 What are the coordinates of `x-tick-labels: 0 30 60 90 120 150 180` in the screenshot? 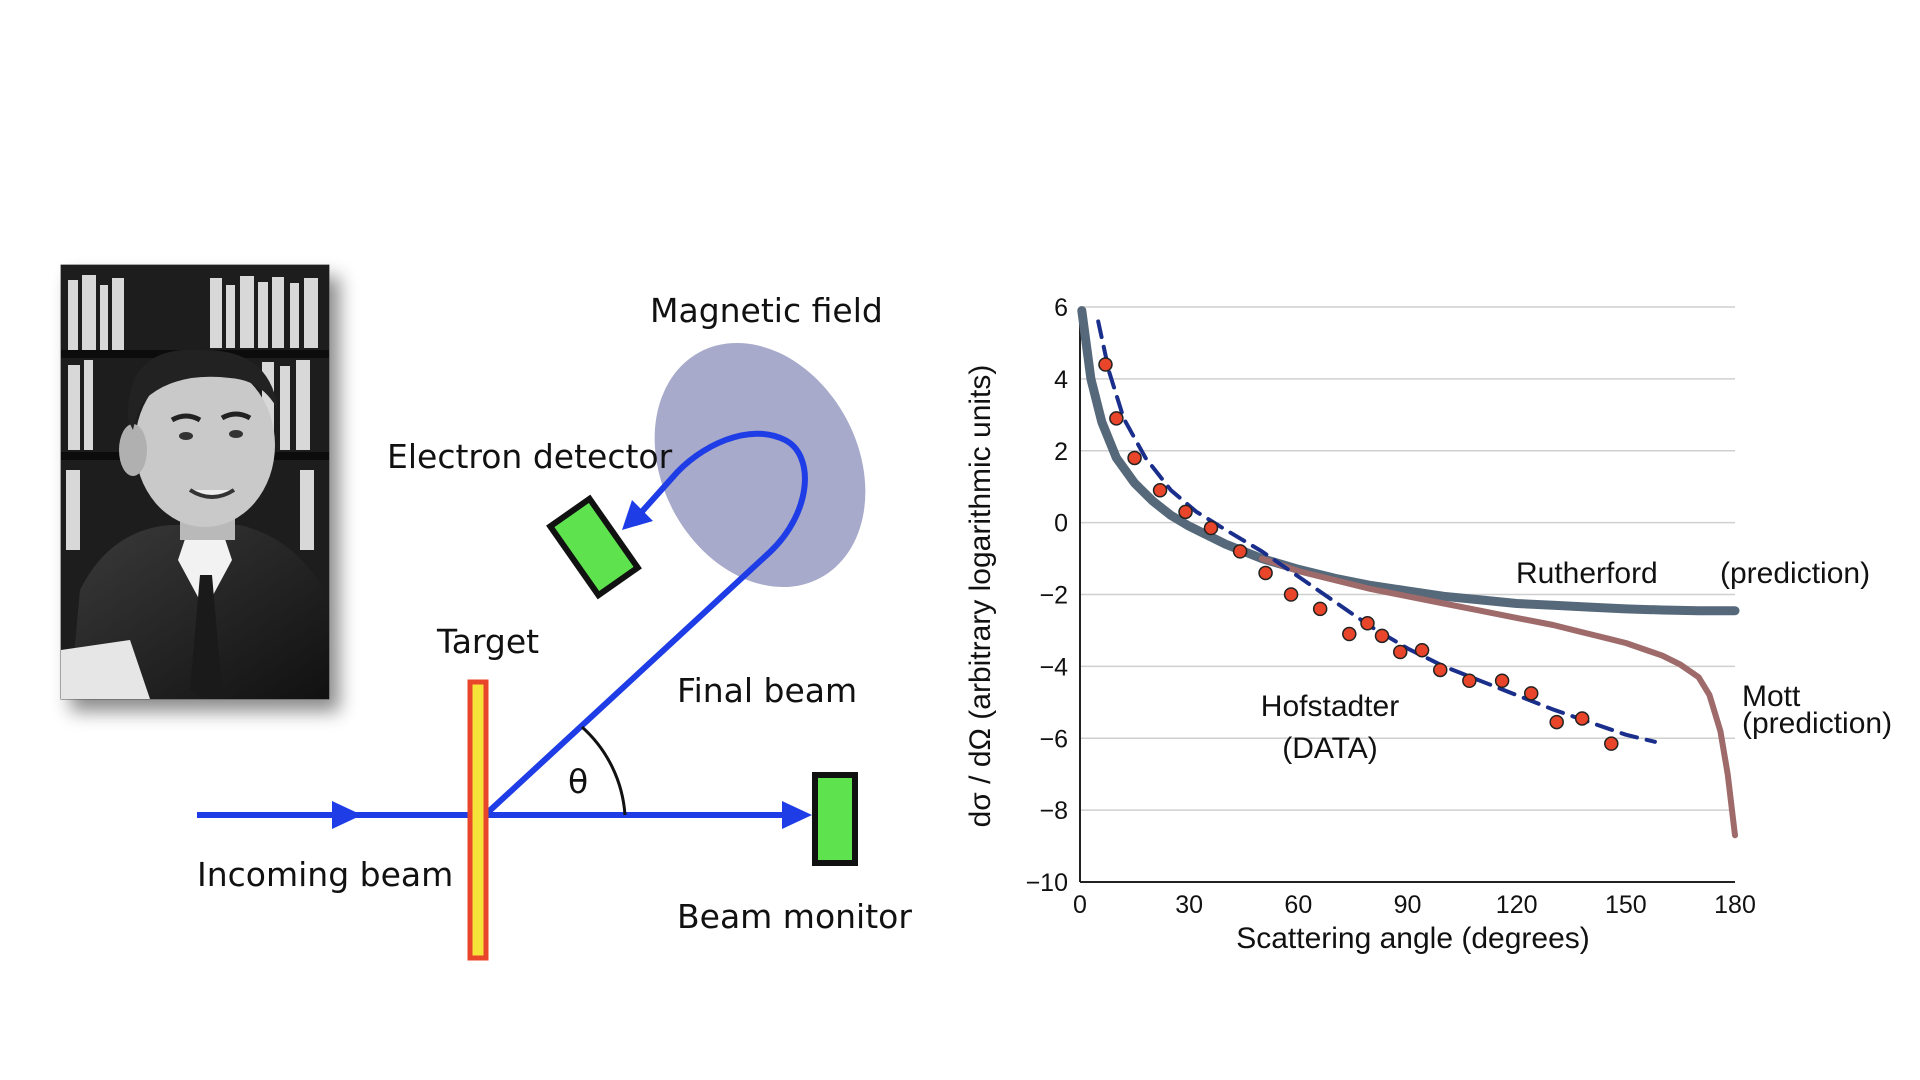 It's located at (1414, 905).